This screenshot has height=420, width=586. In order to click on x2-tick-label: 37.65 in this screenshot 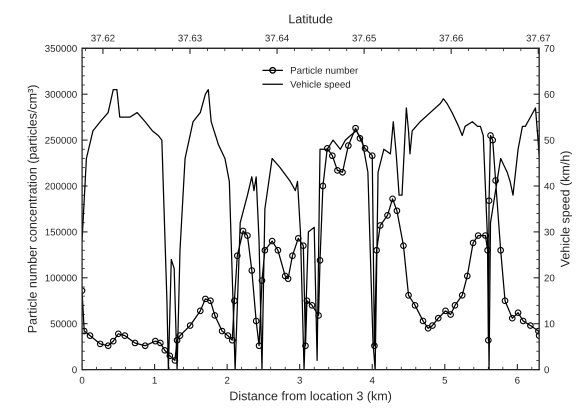, I will do `click(364, 38)`.